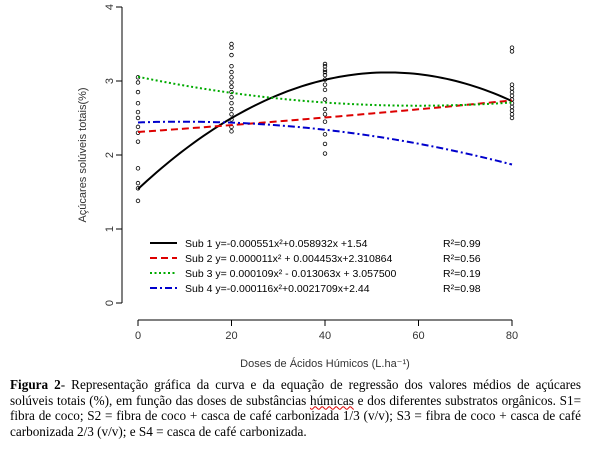 The height and width of the screenshot is (468, 591). What do you see at coordinates (462, 244) in the screenshot?
I see `legend-r2: R²=0.99` at bounding box center [462, 244].